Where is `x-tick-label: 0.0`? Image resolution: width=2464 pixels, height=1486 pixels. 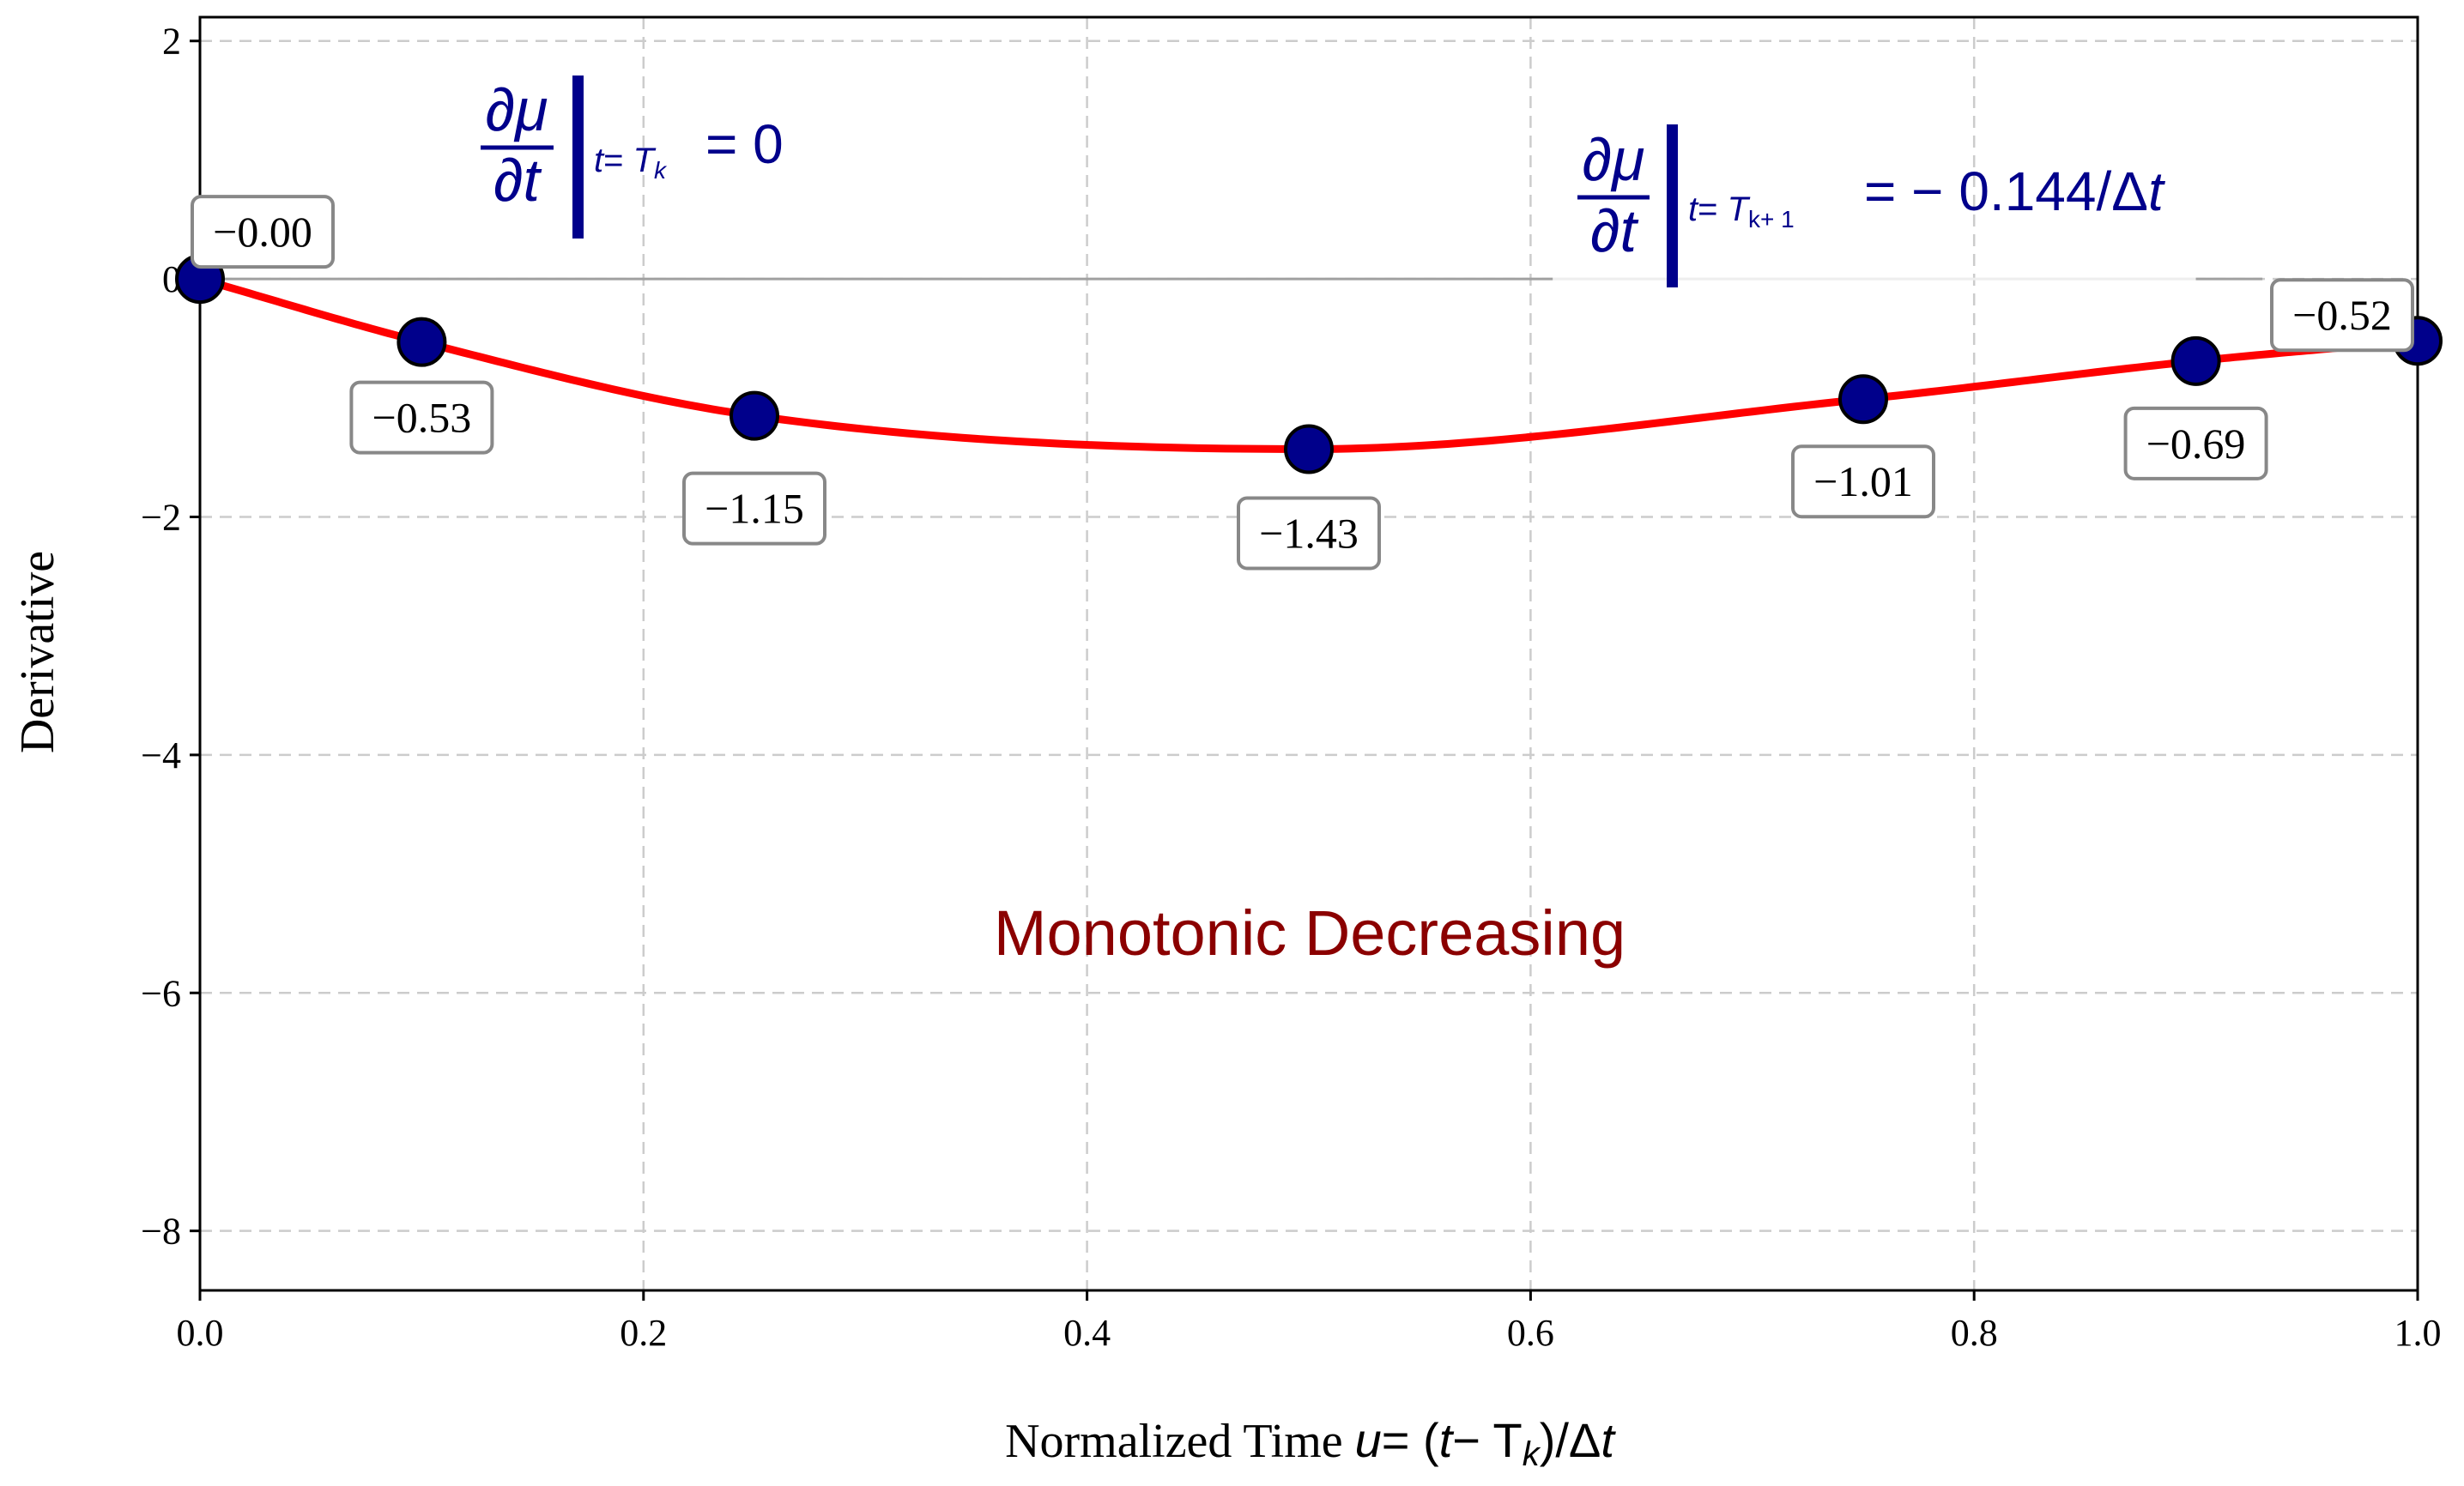 x-tick-label: 0.0 is located at coordinates (200, 1333).